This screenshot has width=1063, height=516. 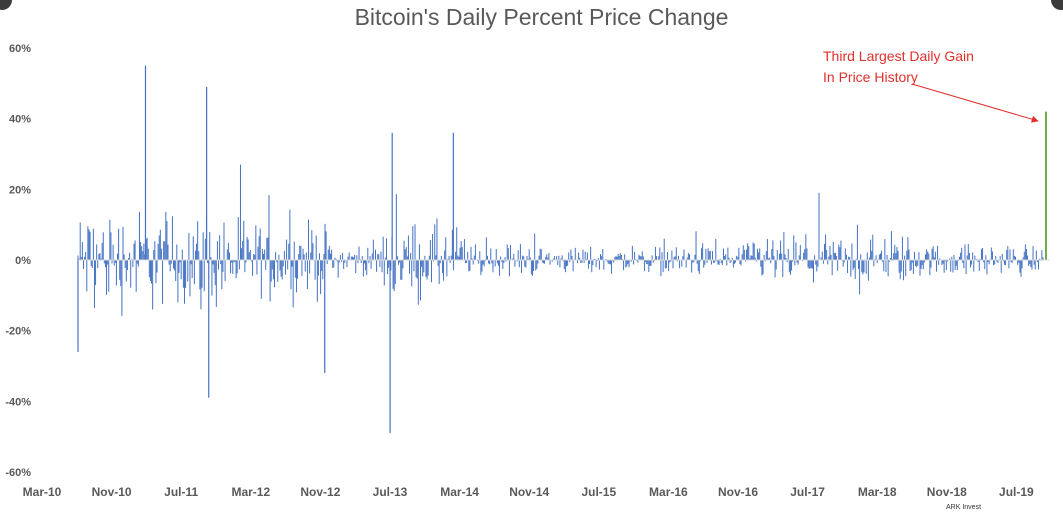 I want to click on corner-icon-right, so click(x=1057, y=5).